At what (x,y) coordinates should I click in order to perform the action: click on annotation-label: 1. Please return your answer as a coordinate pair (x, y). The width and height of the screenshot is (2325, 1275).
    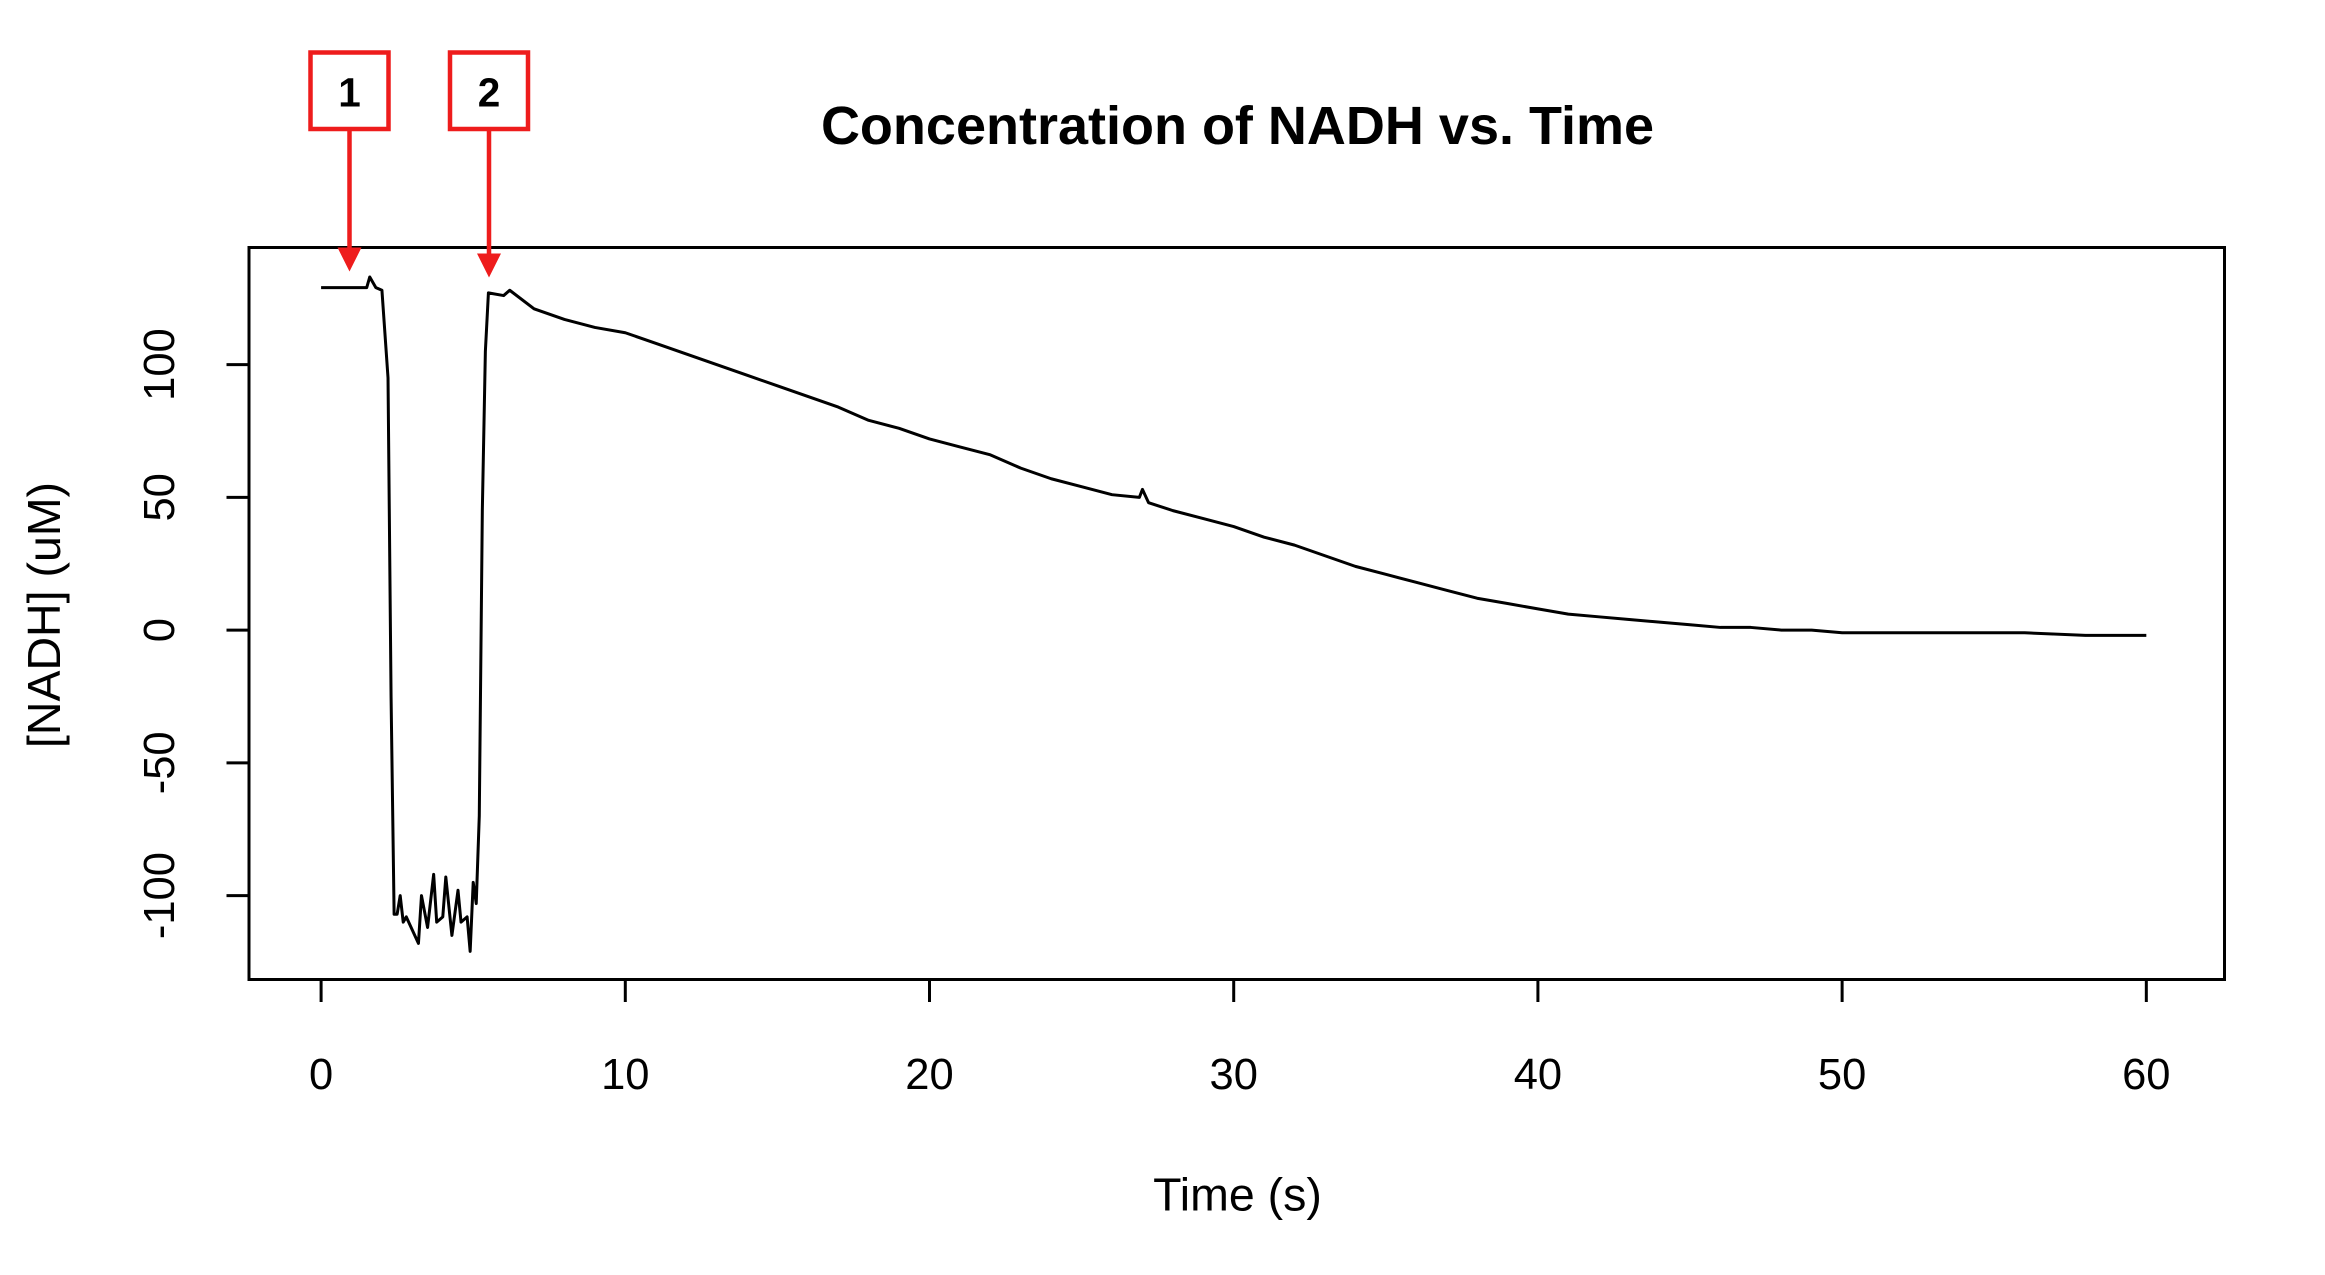
    Looking at the image, I should click on (349, 93).